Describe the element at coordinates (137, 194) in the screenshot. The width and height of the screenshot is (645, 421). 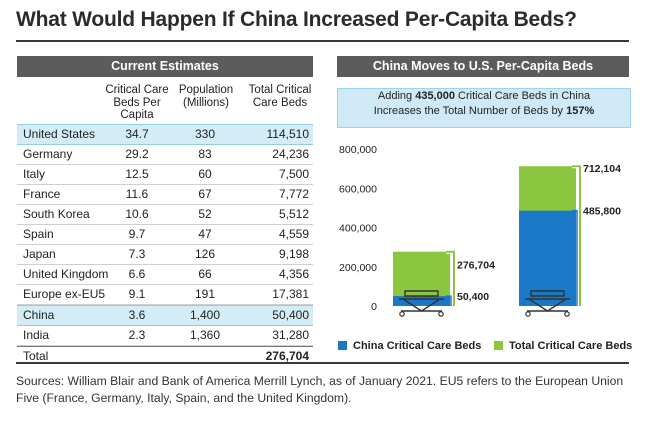
I see `per-capita-cell: 11.6` at that location.